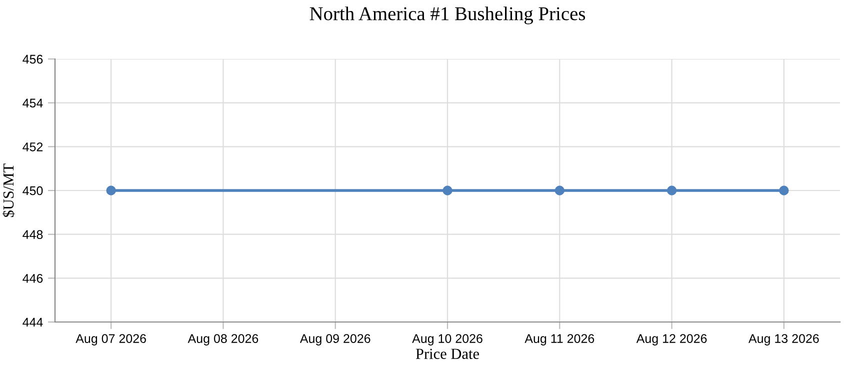 This screenshot has width=850, height=370. Describe the element at coordinates (8, 191) in the screenshot. I see `y-axis-title: $US/MT` at that location.